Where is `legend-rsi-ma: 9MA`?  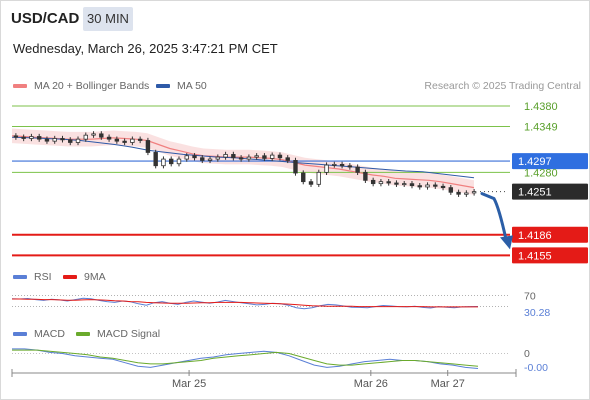 legend-rsi-ma: 9MA is located at coordinates (84, 277).